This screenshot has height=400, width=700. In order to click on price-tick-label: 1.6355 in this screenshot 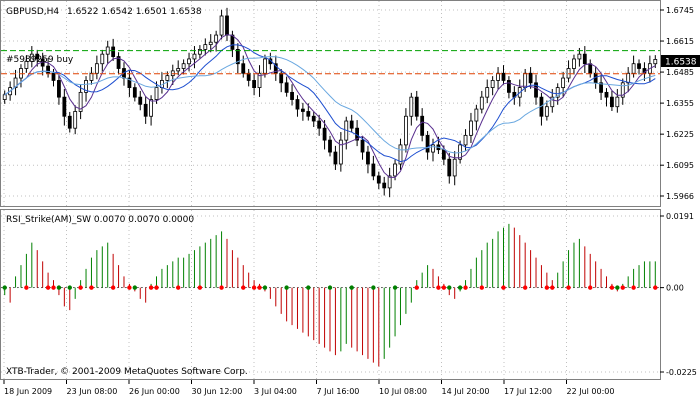, I will do `click(680, 103)`.